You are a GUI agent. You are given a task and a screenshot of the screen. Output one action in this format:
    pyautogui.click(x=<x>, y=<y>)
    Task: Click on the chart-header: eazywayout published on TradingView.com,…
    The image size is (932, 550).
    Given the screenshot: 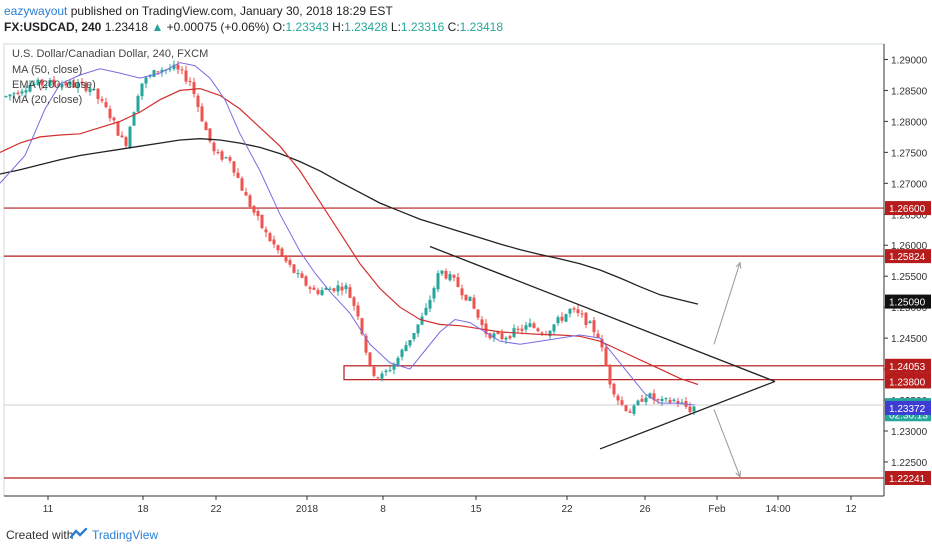 What is the action you would take?
    pyautogui.click(x=466, y=18)
    